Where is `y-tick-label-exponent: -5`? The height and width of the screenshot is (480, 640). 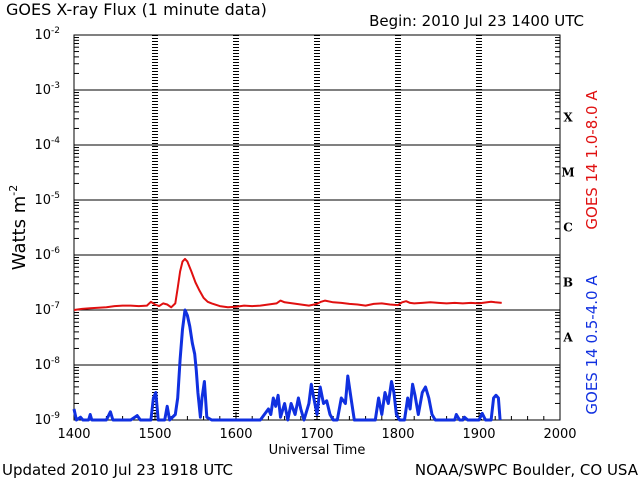
y-tick-label-exponent: -5 is located at coordinates (55, 196).